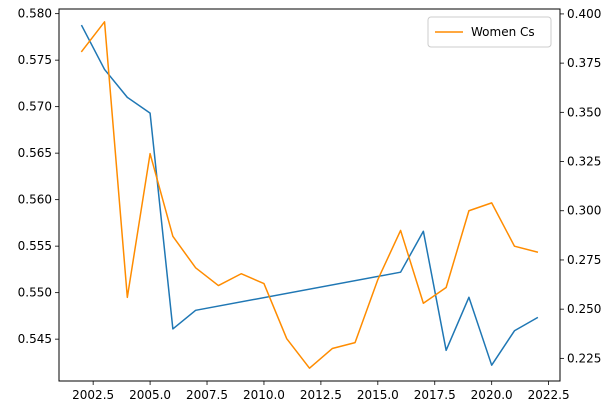  Describe the element at coordinates (93, 395) in the screenshot. I see `x-tick-label: 2002.5` at that location.